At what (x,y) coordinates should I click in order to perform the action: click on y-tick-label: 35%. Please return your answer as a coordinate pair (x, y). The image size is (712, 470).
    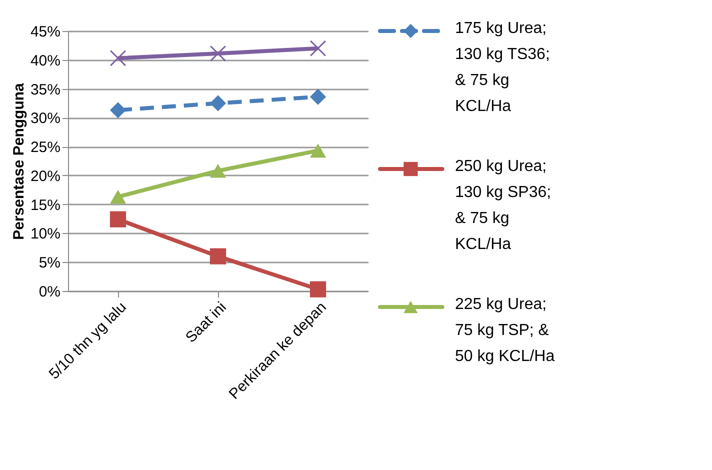
    Looking at the image, I should click on (45, 89).